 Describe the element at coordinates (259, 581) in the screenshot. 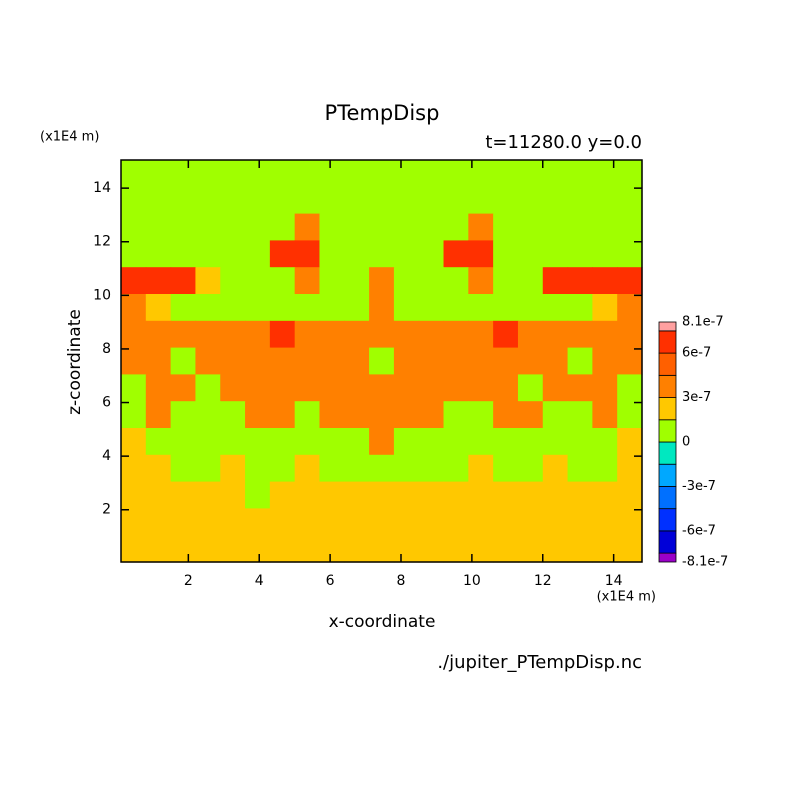

I see `x-tick-label: 4` at that location.